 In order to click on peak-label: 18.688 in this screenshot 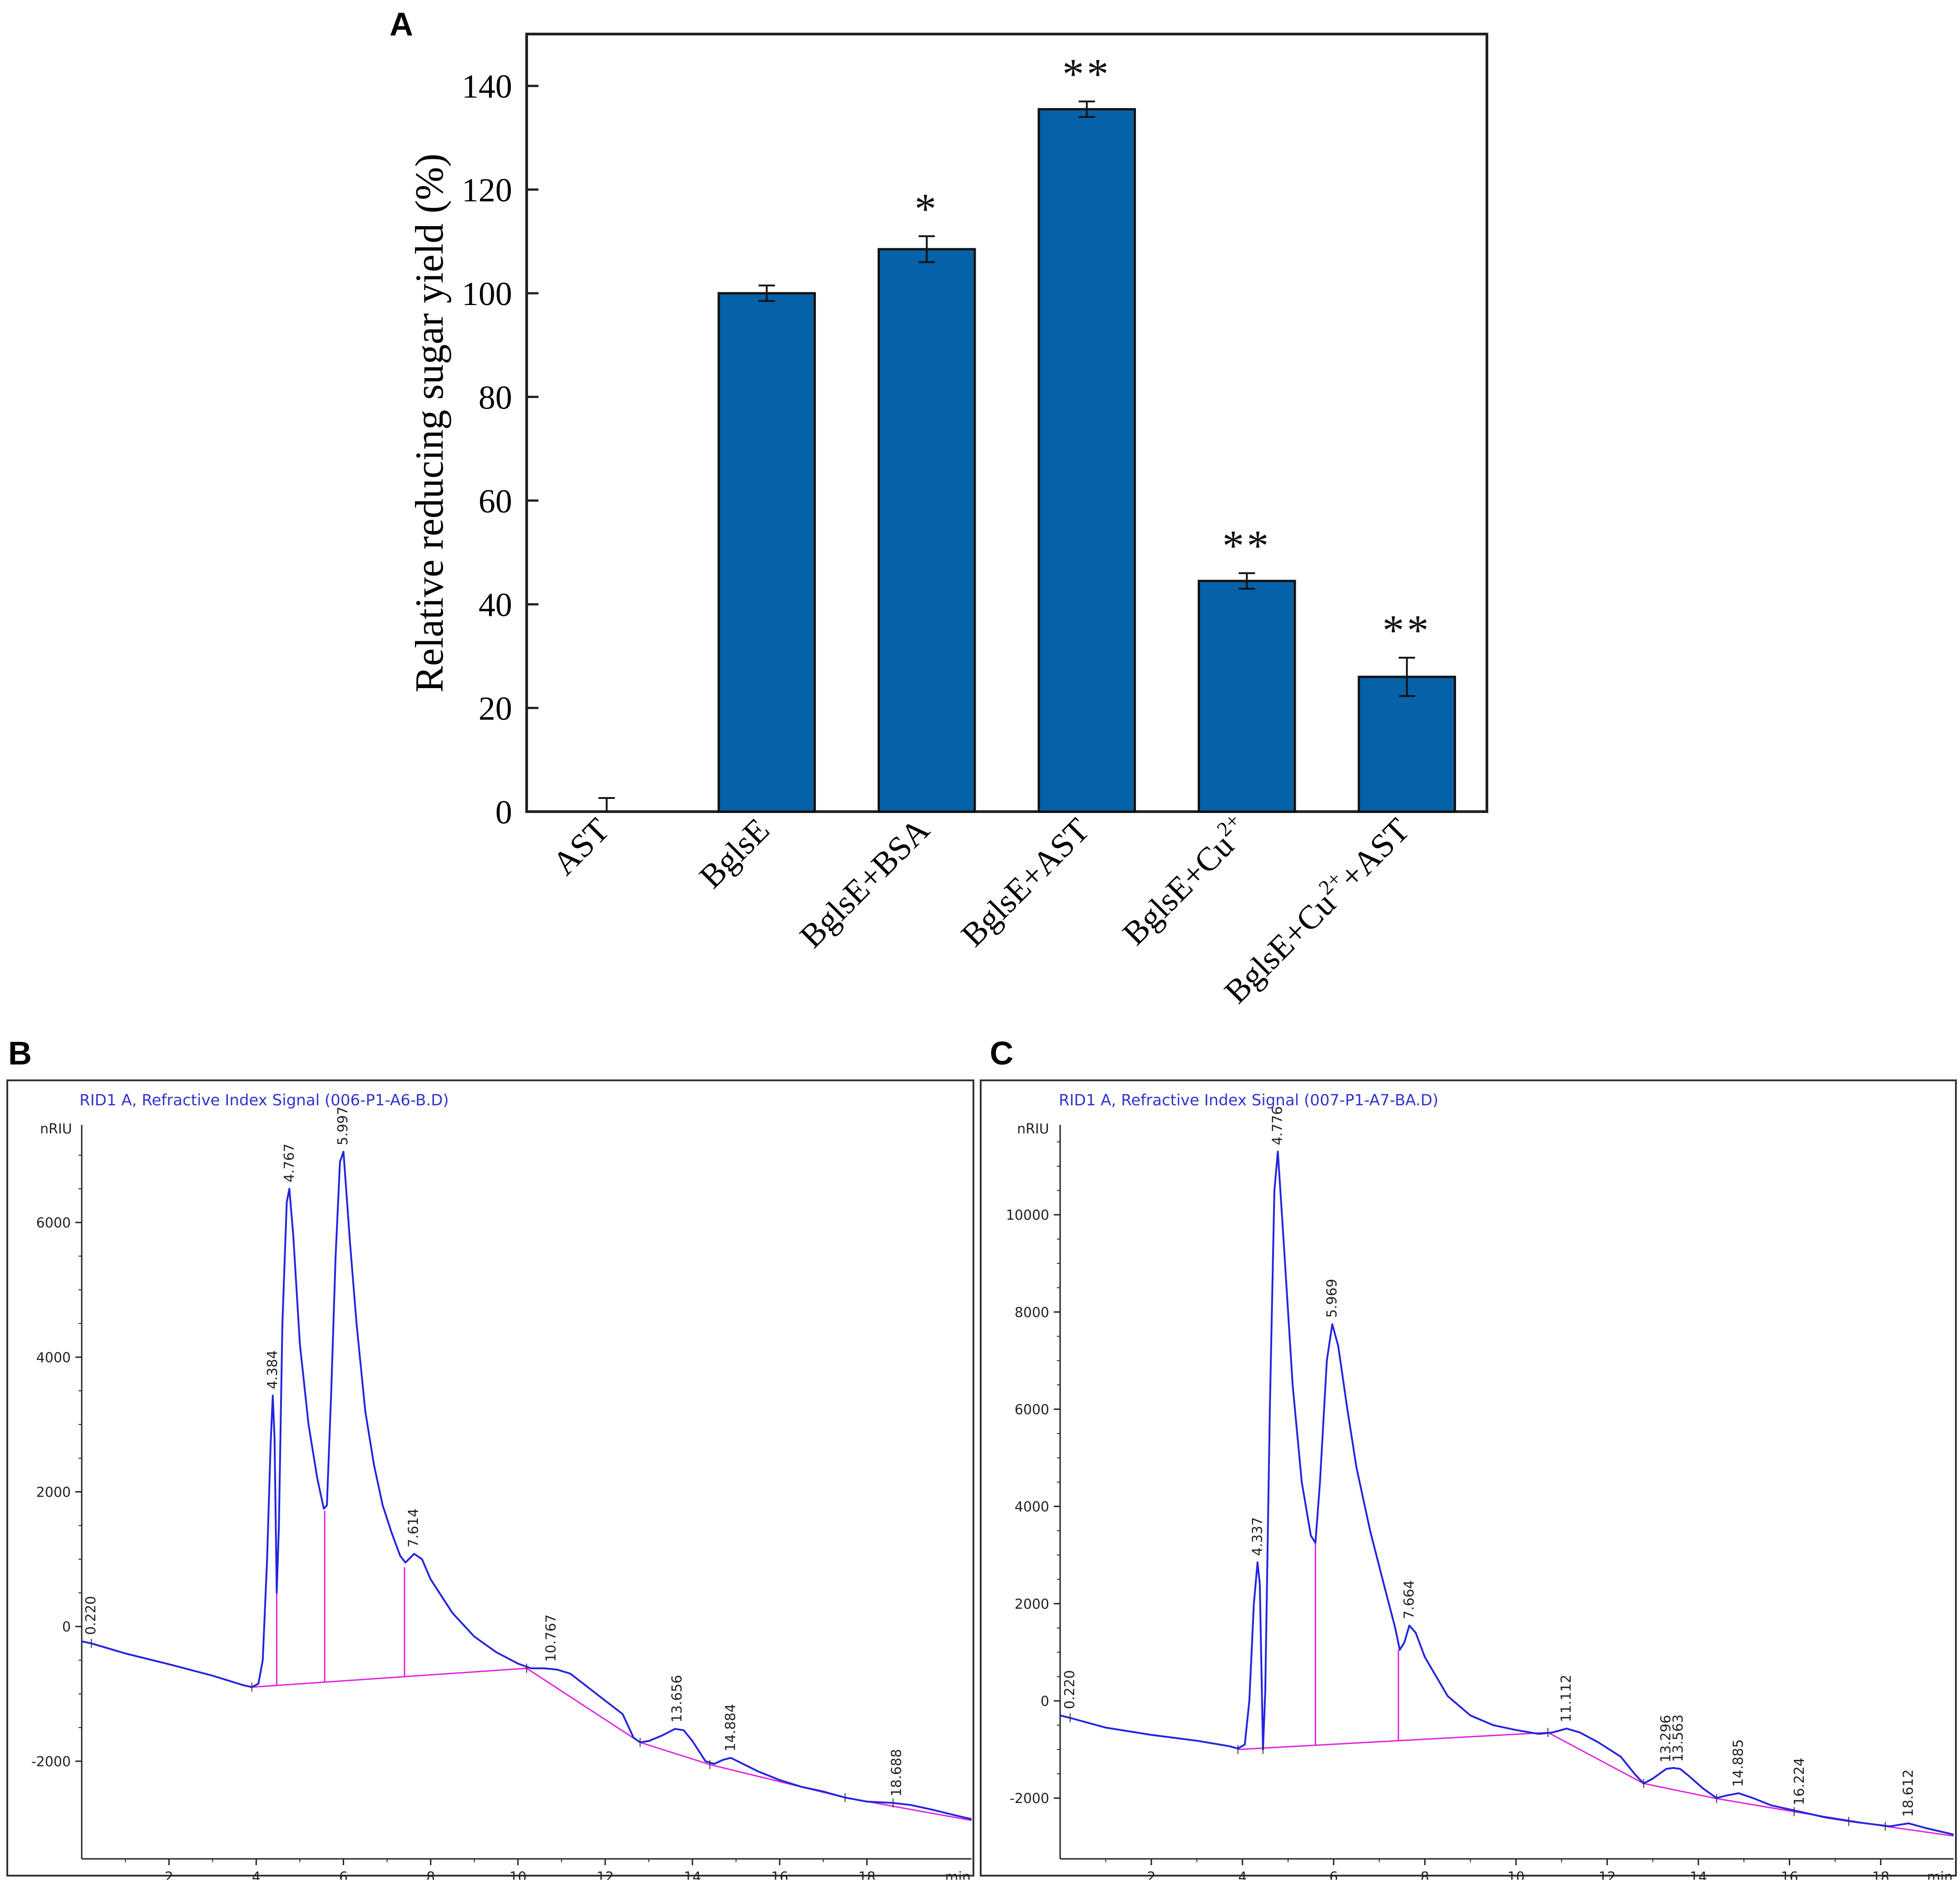, I will do `click(897, 1773)`.